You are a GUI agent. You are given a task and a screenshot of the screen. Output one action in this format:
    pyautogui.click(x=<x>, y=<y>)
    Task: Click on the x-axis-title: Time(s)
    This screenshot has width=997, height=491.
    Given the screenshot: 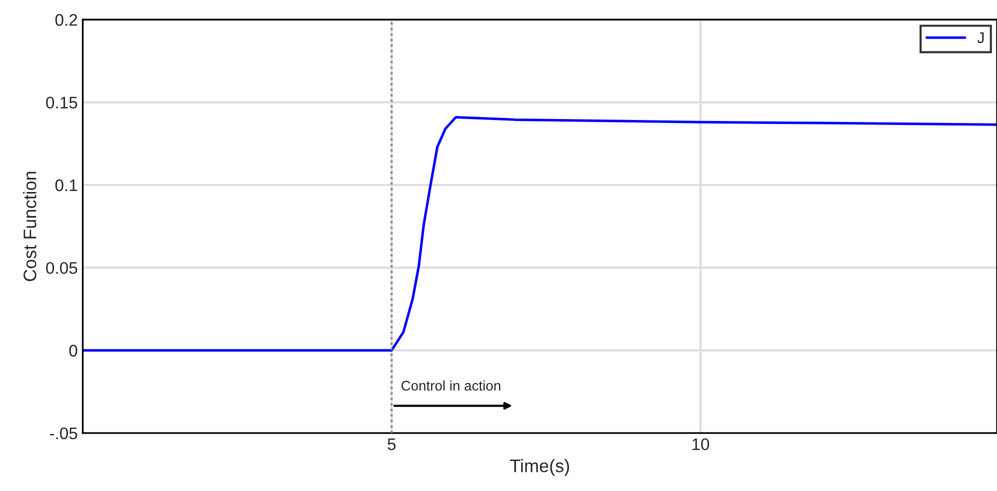 What is the action you would take?
    pyautogui.click(x=540, y=467)
    